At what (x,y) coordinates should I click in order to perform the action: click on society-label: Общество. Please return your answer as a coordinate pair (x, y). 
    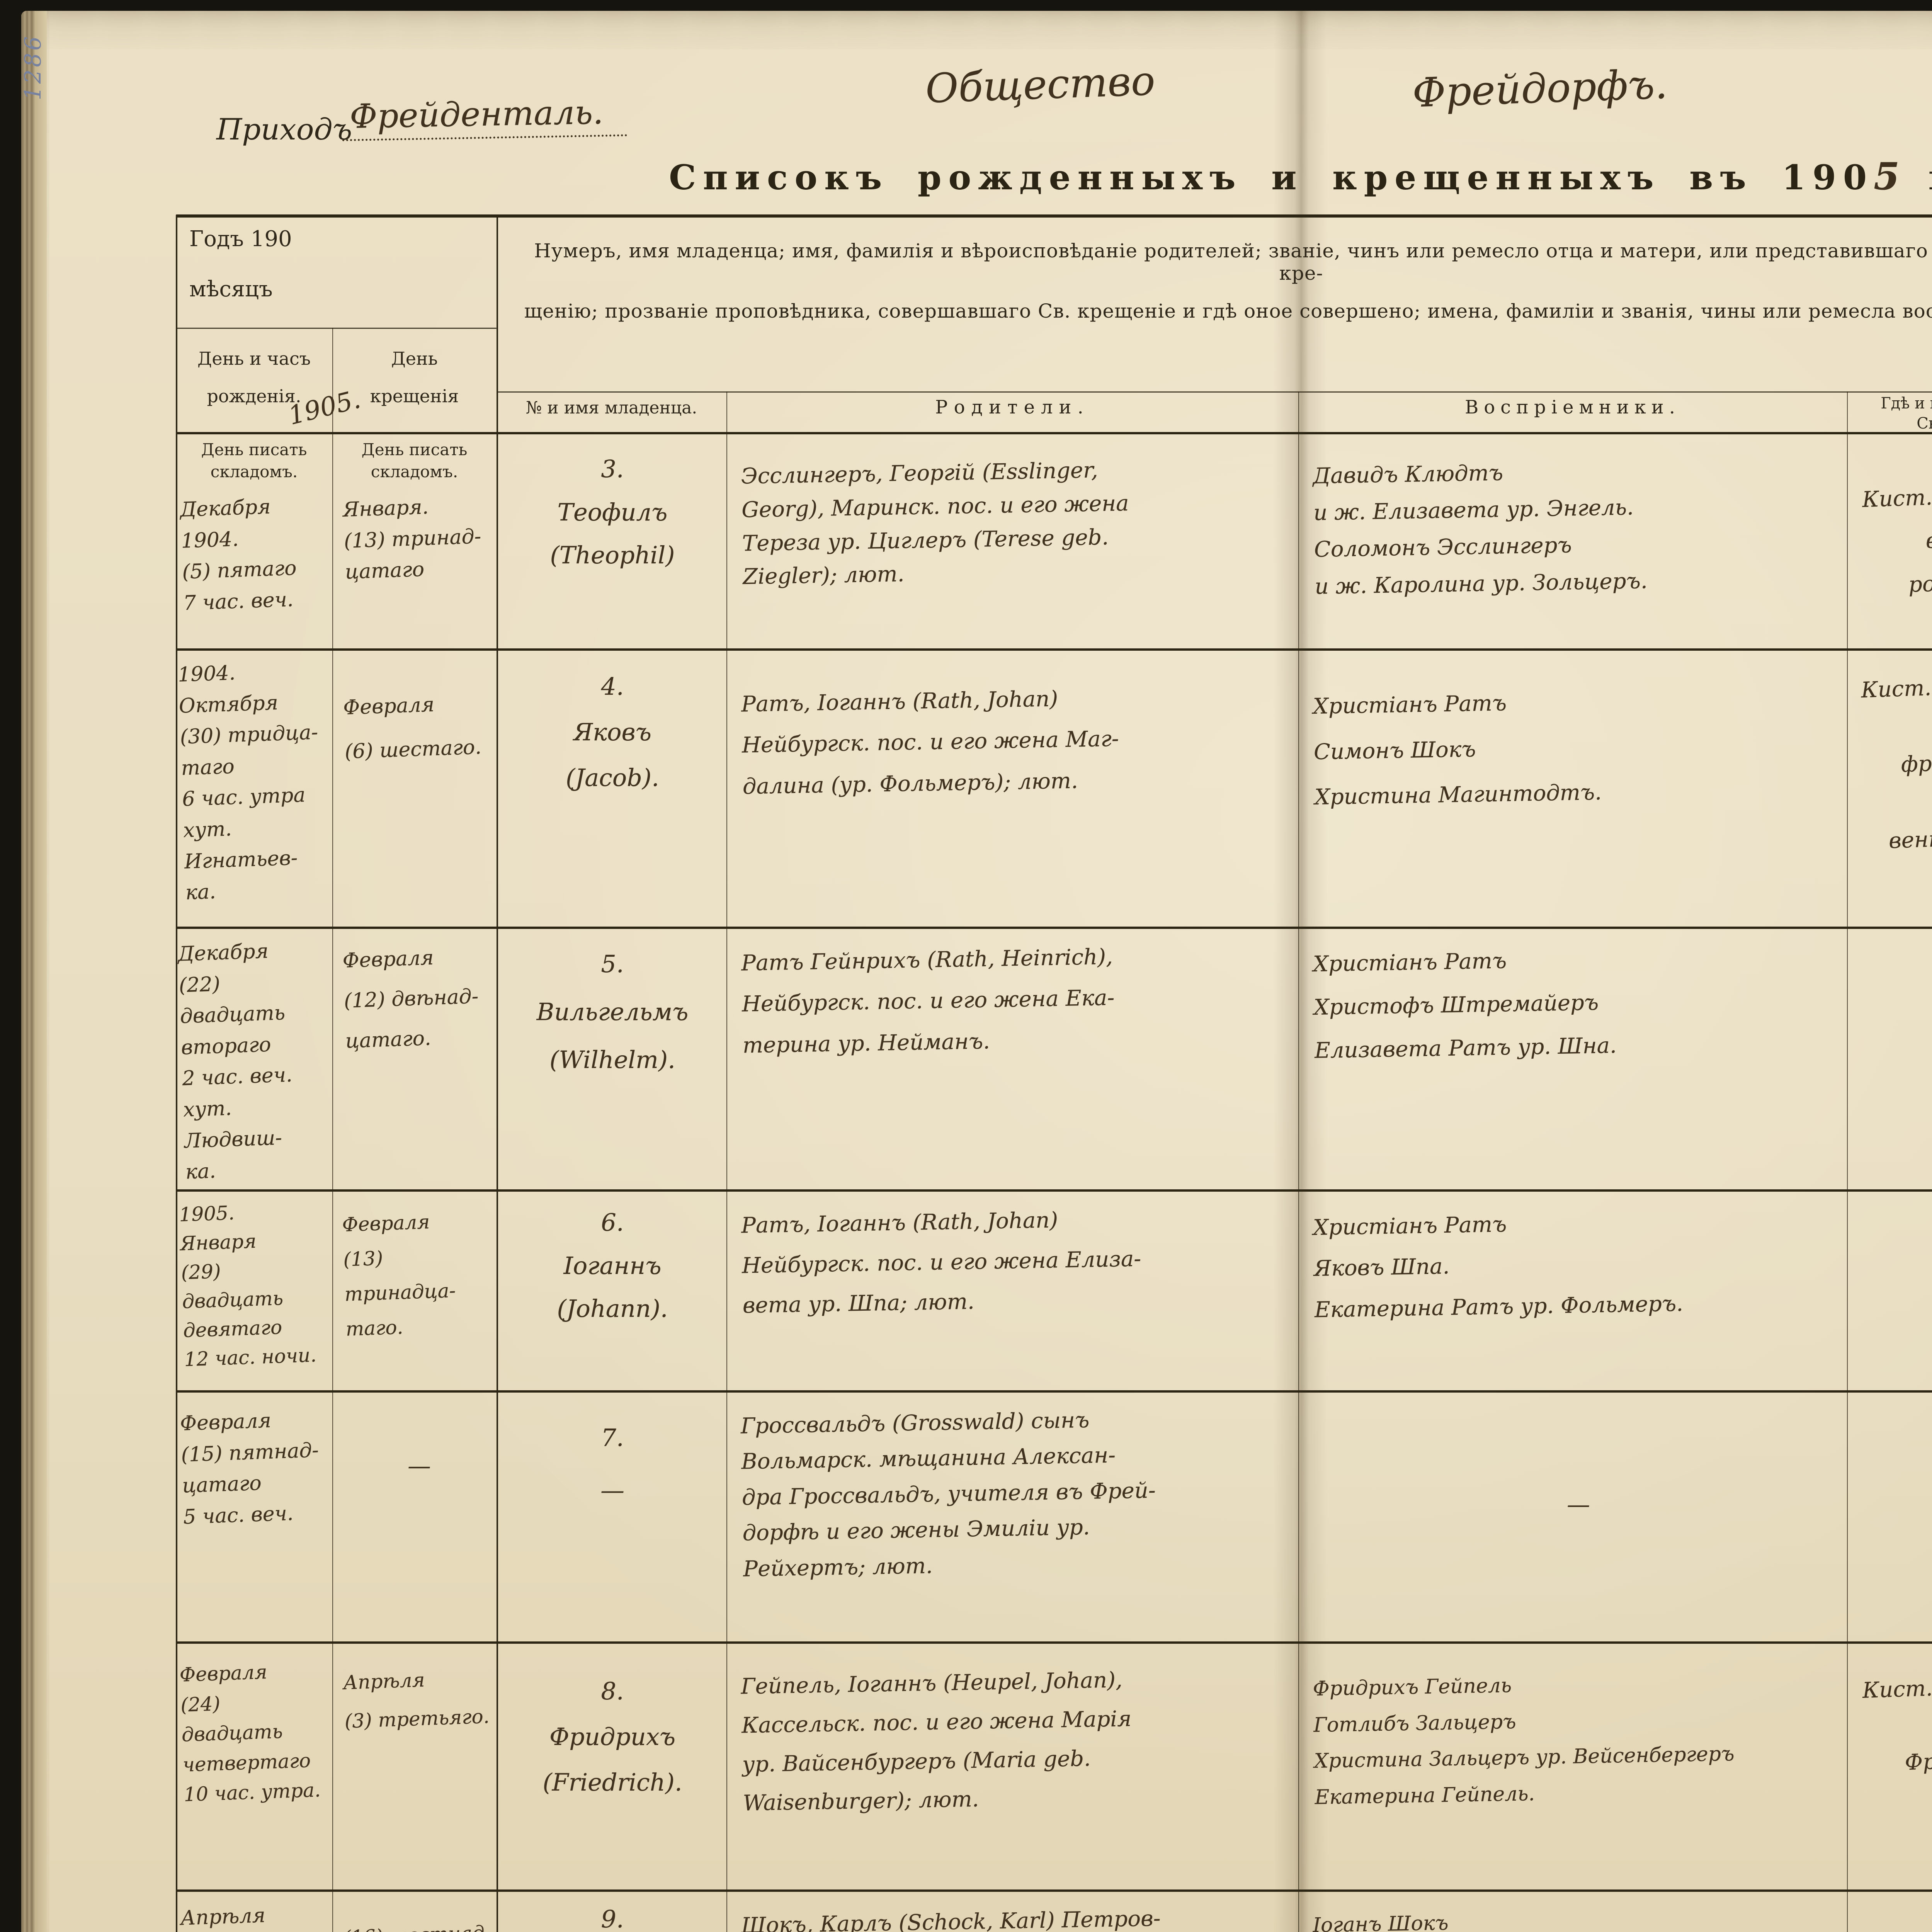
    Looking at the image, I should click on (1041, 85).